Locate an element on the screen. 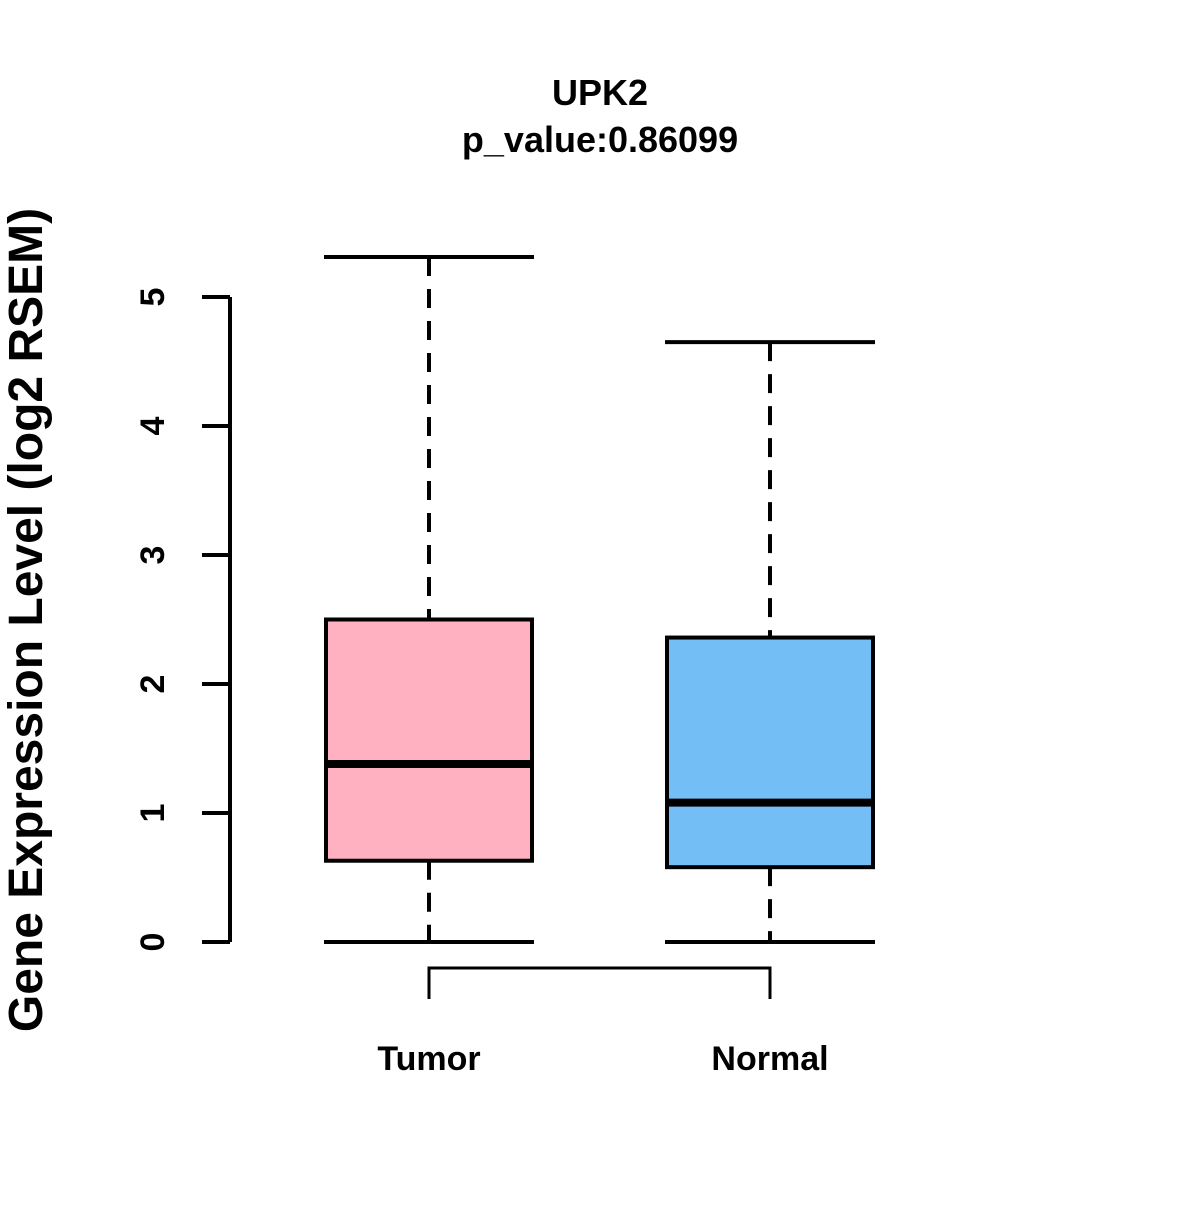 The image size is (1200, 1205). y-axis-tick-label: 2 is located at coordinates (153, 684).